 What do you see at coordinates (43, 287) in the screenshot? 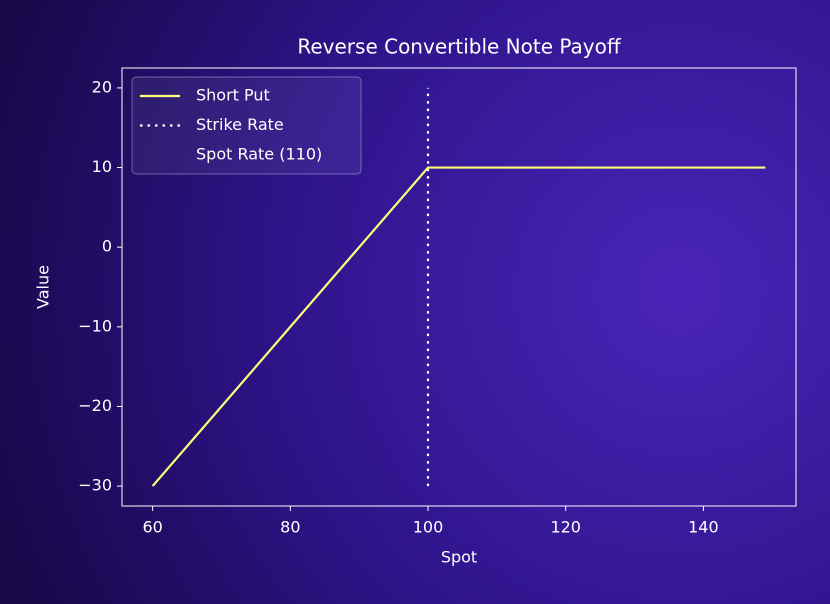
I see `y-axis-label: Value` at bounding box center [43, 287].